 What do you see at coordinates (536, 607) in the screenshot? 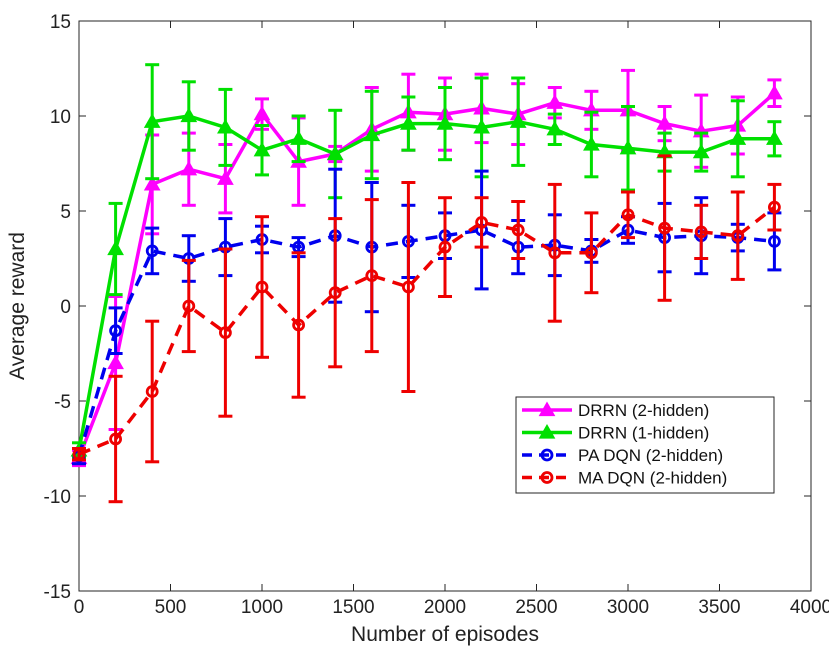
I see `x-tick-label: 2500` at bounding box center [536, 607].